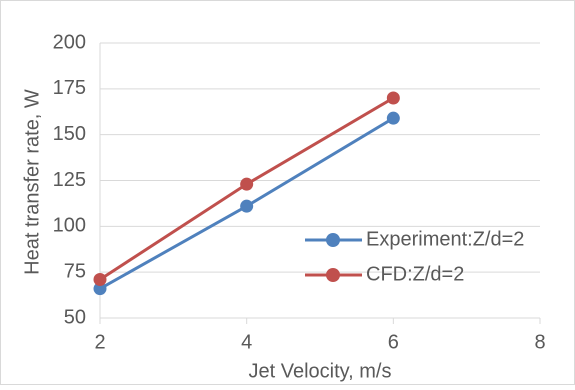 The height and width of the screenshot is (390, 575). Describe the element at coordinates (415, 274) in the screenshot. I see `legend-label: CFD:Z/d=2` at that location.